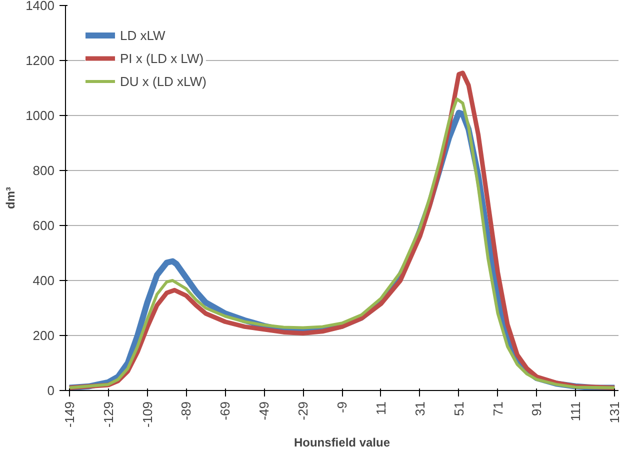  What do you see at coordinates (498, 408) in the screenshot?
I see `x-tick-label: 71` at bounding box center [498, 408].